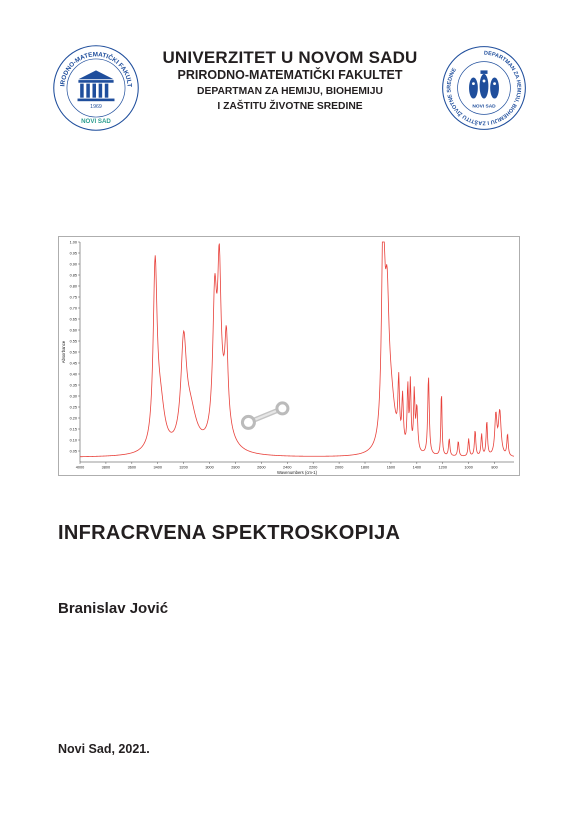  I want to click on x-tick-label: 2600, so click(261, 468).